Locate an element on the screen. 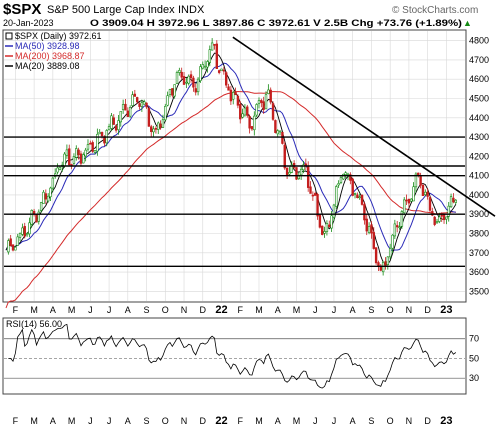  month-tick-label: N is located at coordinates (184, 310).